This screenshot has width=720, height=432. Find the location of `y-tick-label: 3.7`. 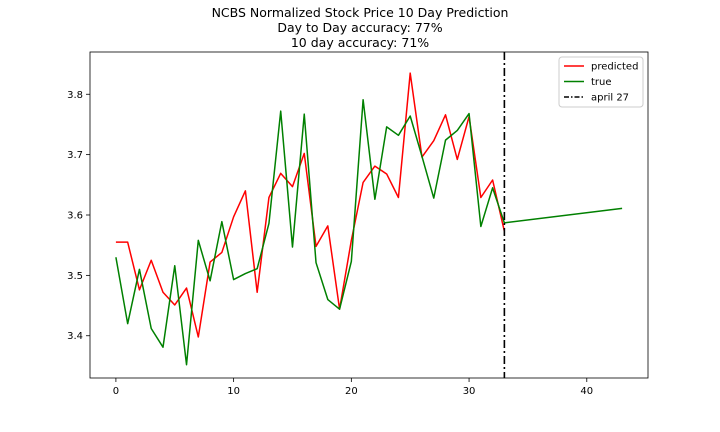

y-tick-label: 3.7 is located at coordinates (75, 155).